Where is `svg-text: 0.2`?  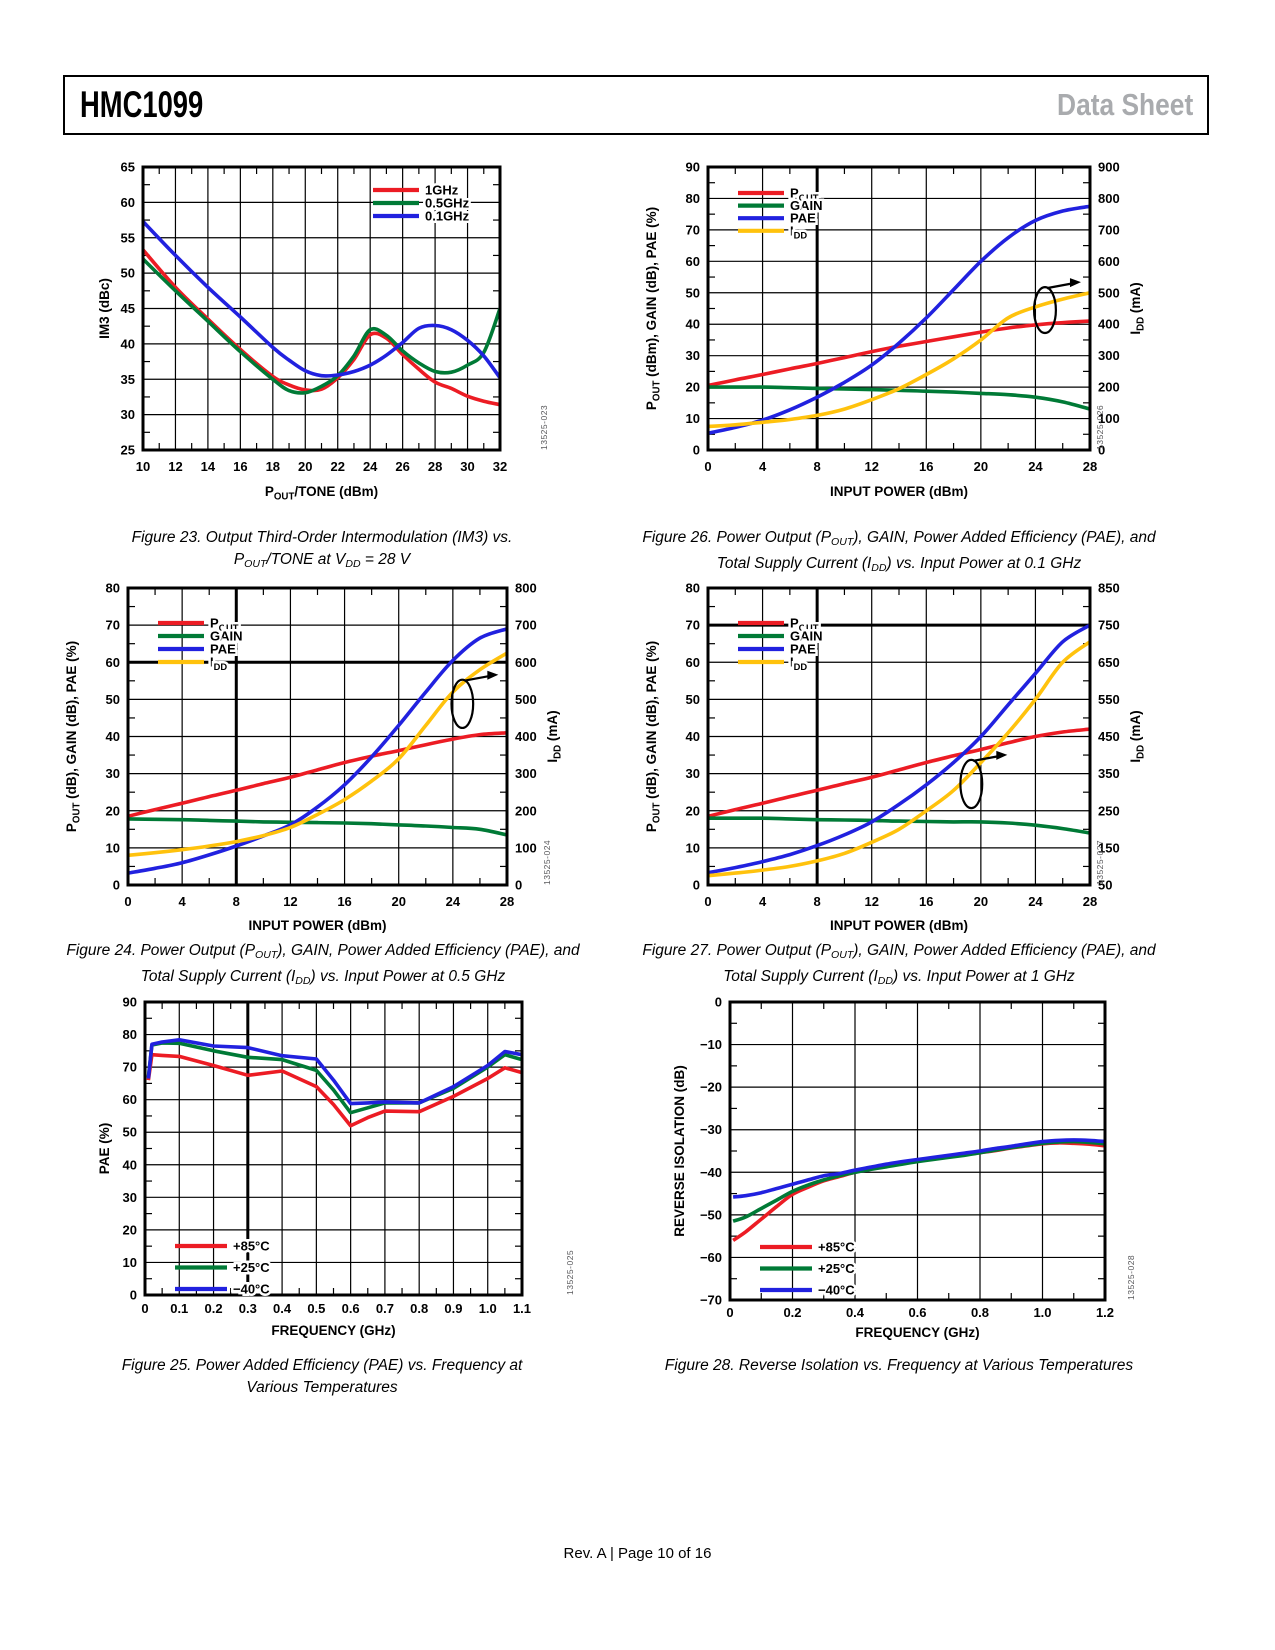
svg-text: 0.2 is located at coordinates (792, 1312).